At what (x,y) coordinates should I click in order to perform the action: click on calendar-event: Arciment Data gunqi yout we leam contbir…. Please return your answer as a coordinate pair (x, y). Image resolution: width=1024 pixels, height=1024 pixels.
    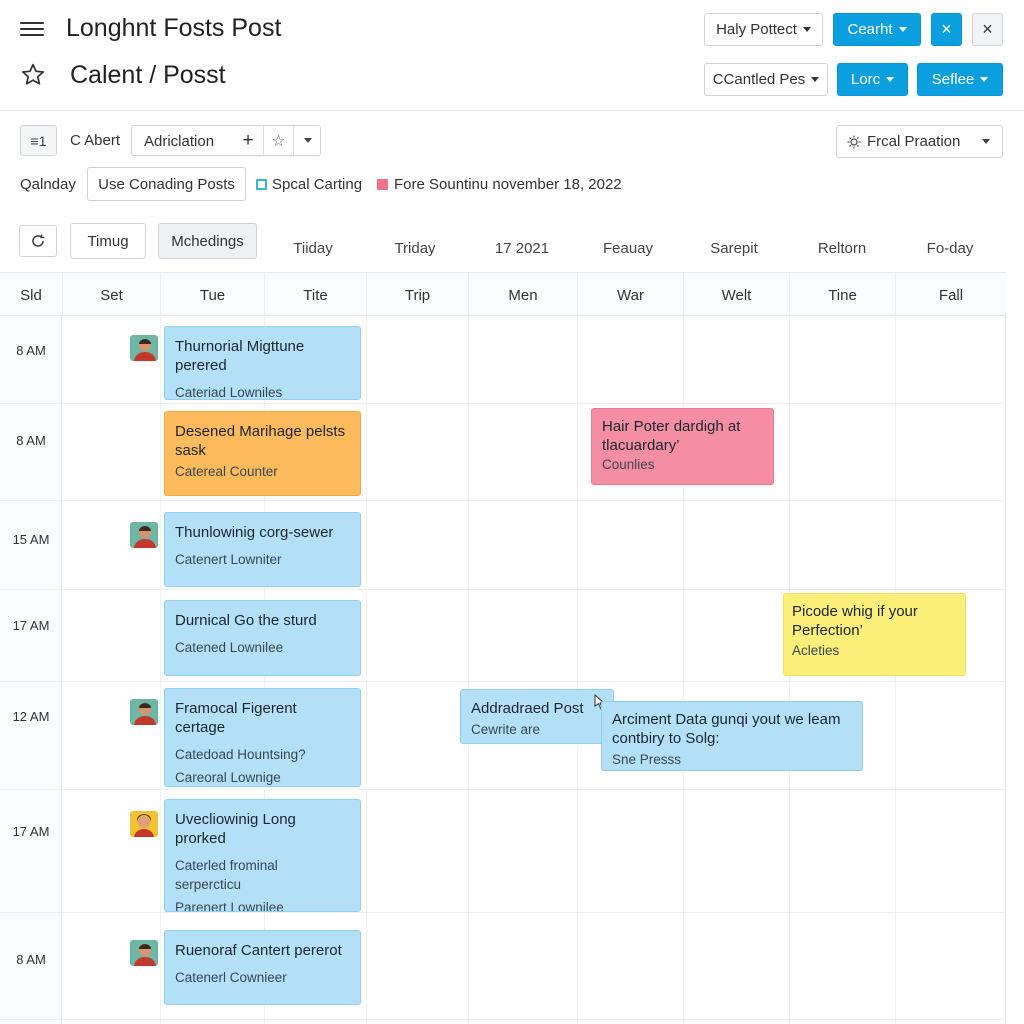
    Looking at the image, I should click on (732, 736).